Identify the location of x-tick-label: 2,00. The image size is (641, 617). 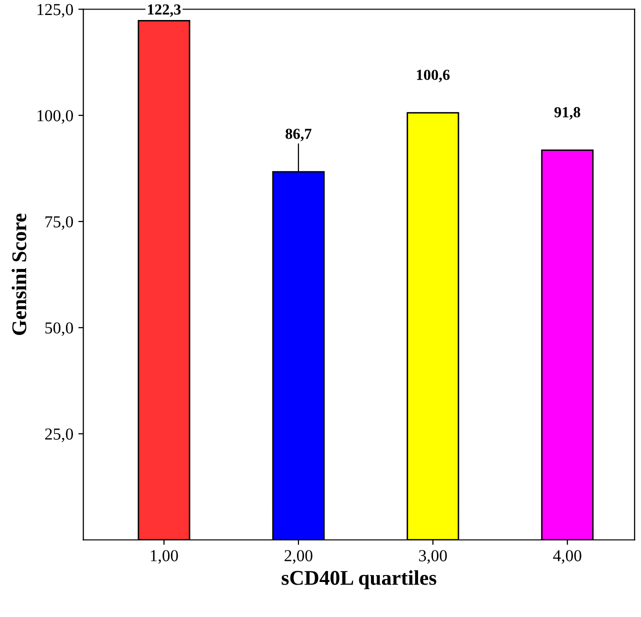
(298, 557).